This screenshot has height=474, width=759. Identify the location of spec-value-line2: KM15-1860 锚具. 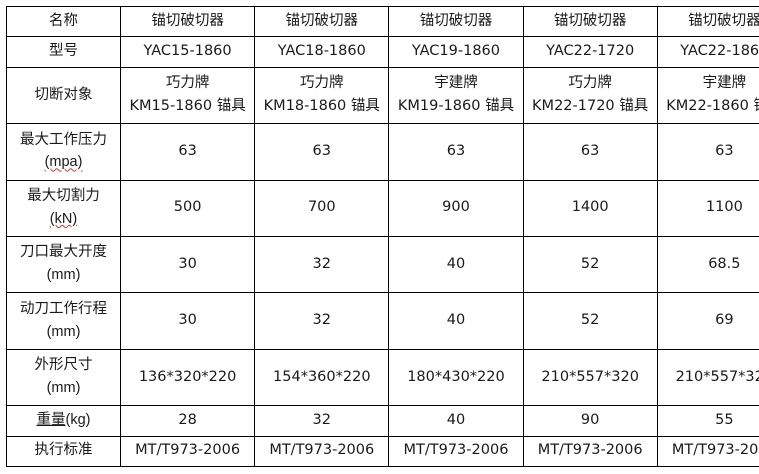
(187, 106).